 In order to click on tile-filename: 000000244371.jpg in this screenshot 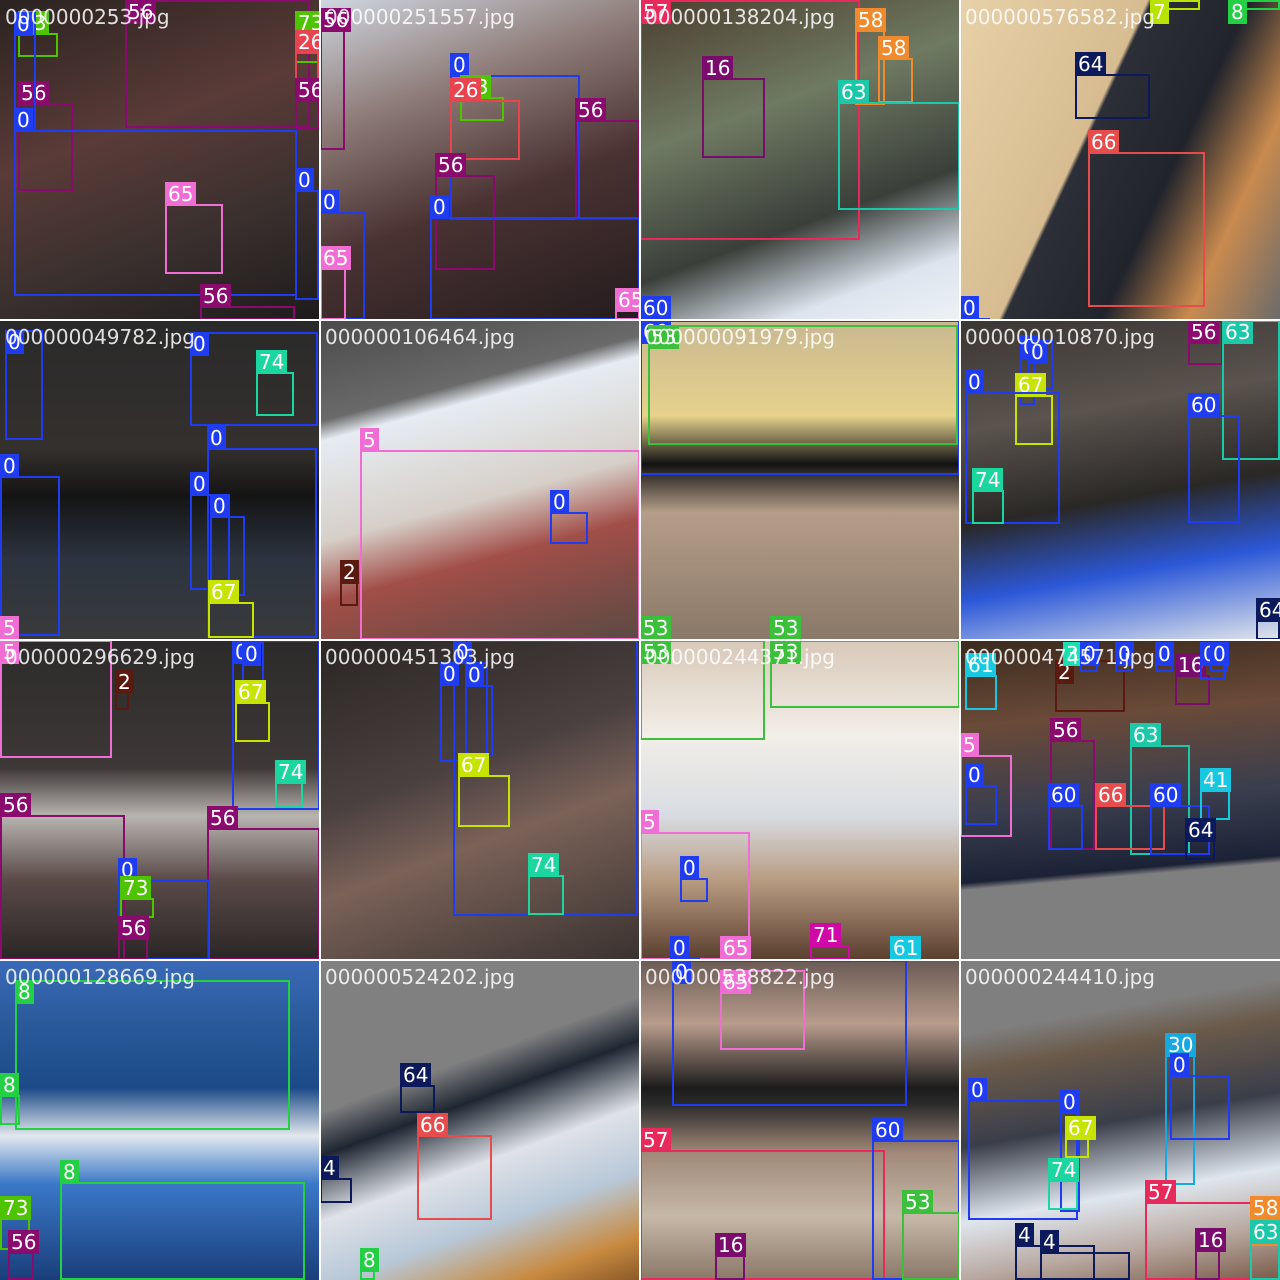, I will do `click(740, 657)`.